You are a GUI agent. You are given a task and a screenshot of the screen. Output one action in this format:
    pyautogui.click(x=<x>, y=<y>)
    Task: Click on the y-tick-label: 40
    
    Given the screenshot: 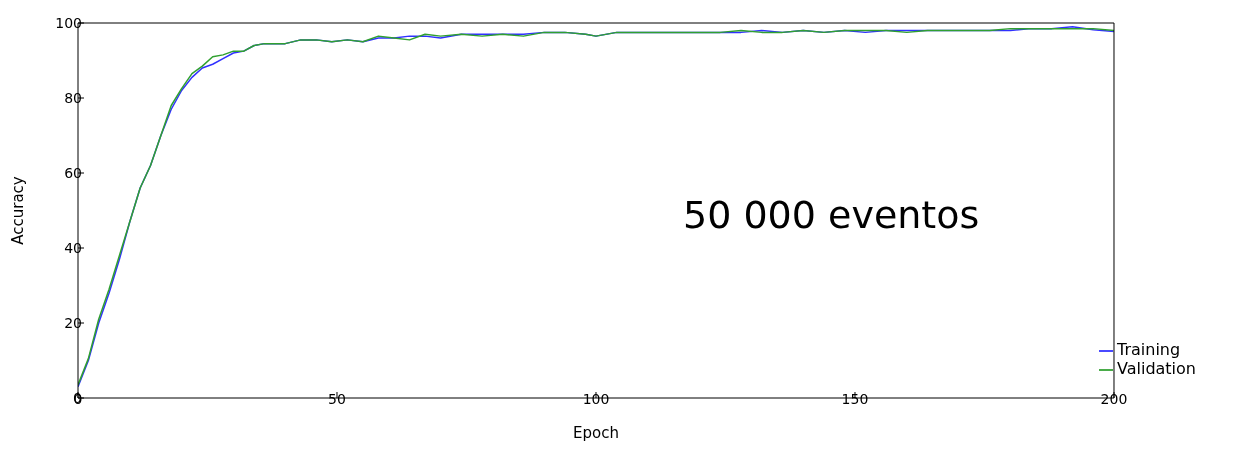 What is the action you would take?
    pyautogui.click(x=73, y=247)
    